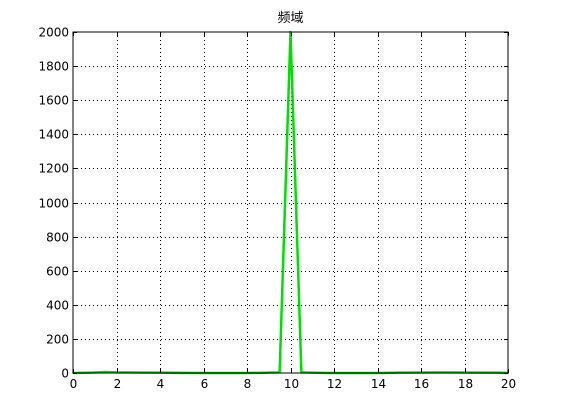 This screenshot has height=420, width=561. Describe the element at coordinates (53, 169) in the screenshot. I see `y-tick-label: 1200` at that location.